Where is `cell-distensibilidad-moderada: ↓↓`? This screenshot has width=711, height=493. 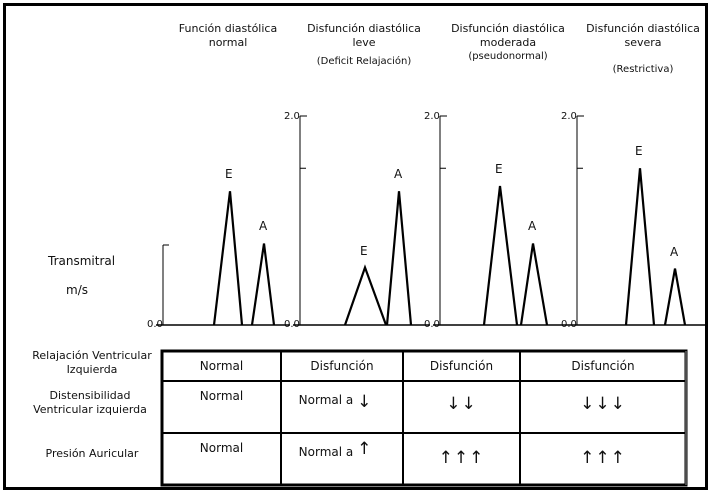
cell-distensibilidad-moderada: ↓↓ is located at coordinates (461, 404).